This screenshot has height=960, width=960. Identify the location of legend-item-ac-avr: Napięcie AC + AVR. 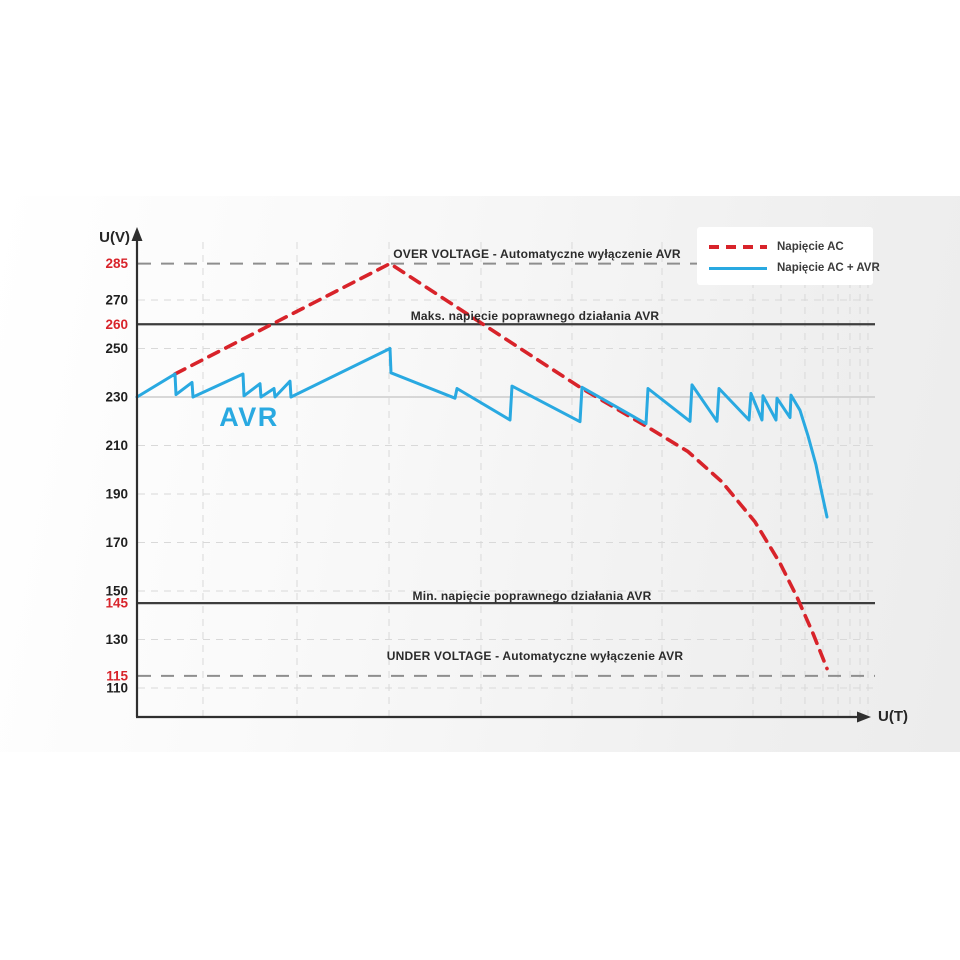
(794, 268).